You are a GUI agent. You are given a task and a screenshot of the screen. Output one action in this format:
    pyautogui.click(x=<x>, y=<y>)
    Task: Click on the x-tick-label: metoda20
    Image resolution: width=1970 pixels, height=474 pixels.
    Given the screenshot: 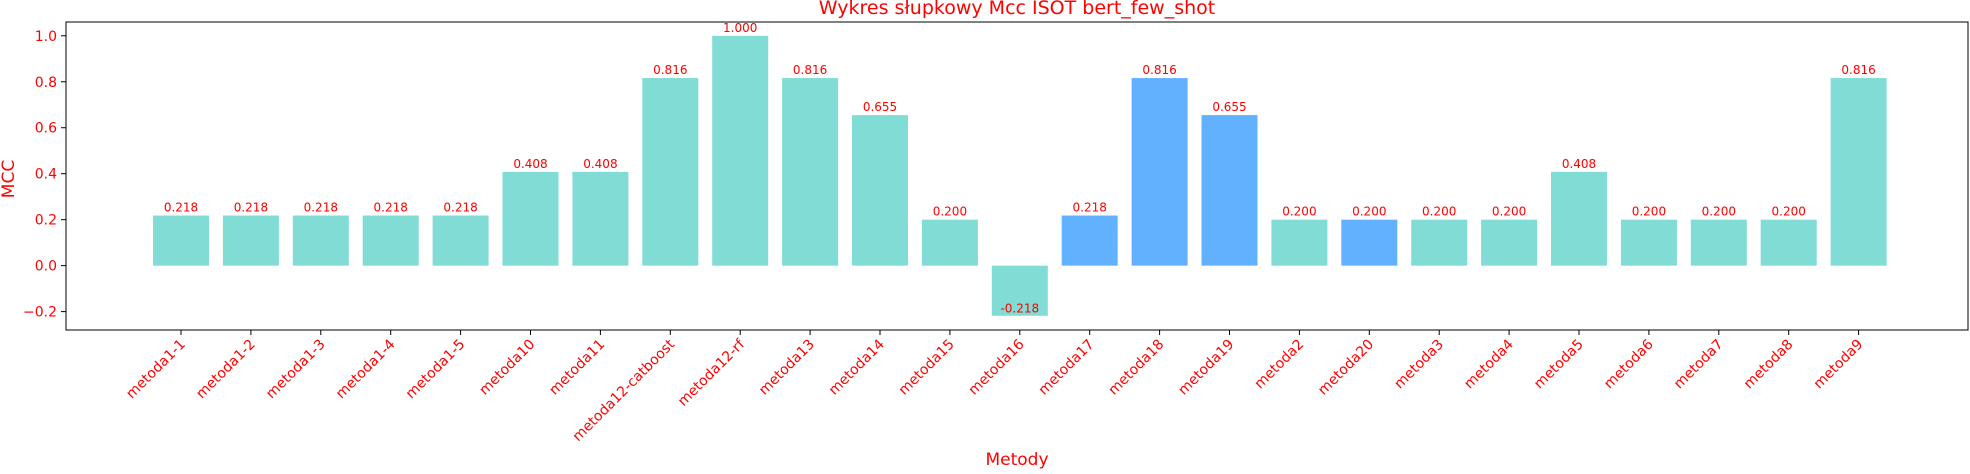 What is the action you would take?
    pyautogui.click(x=1346, y=368)
    